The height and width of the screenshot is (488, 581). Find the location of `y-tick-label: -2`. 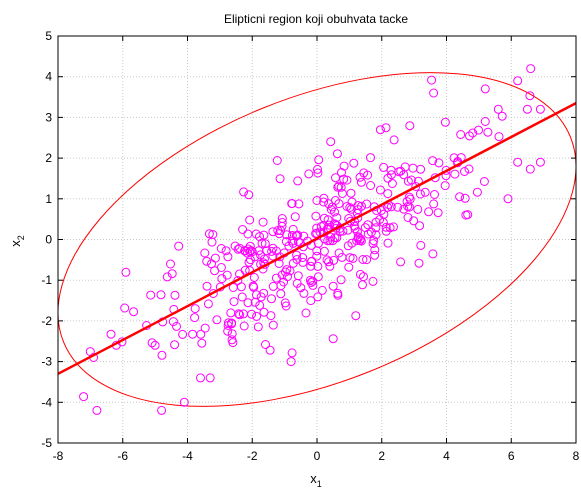

y-tick-label: -2 is located at coordinates (46, 321).